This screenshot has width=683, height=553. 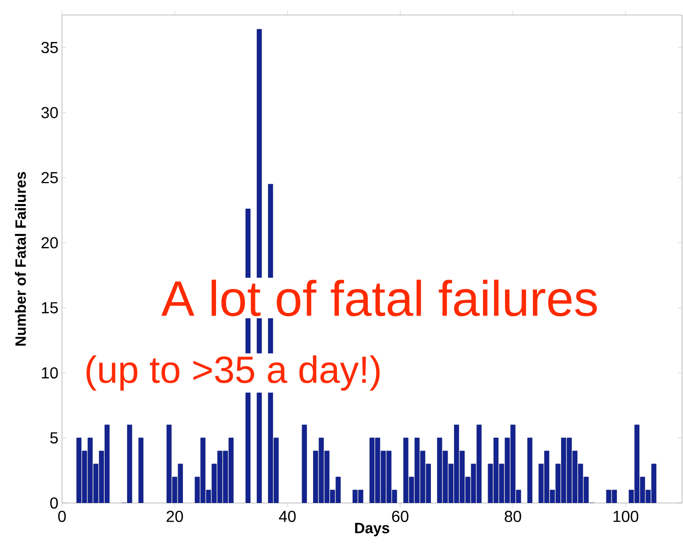 I want to click on y-tick-label: 30, so click(x=49, y=112).